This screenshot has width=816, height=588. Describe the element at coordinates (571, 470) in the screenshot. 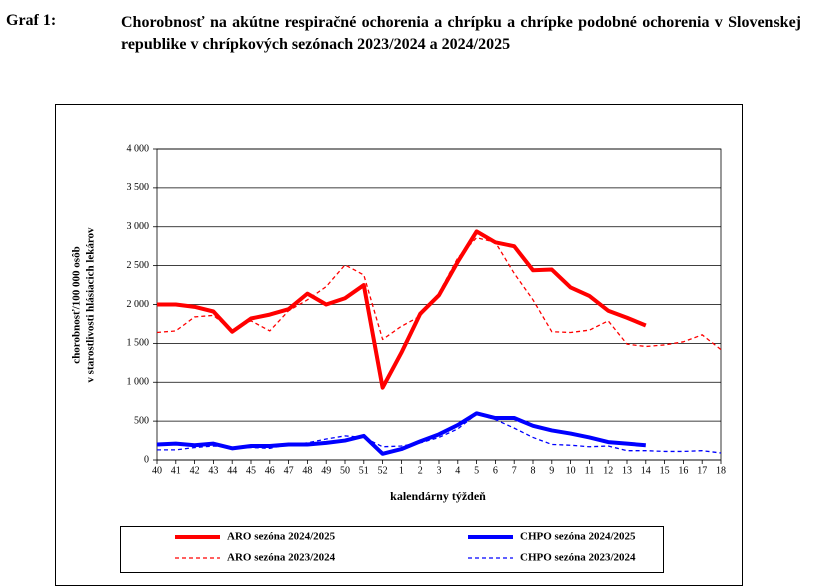

I see `x-tick-label: 10` at that location.